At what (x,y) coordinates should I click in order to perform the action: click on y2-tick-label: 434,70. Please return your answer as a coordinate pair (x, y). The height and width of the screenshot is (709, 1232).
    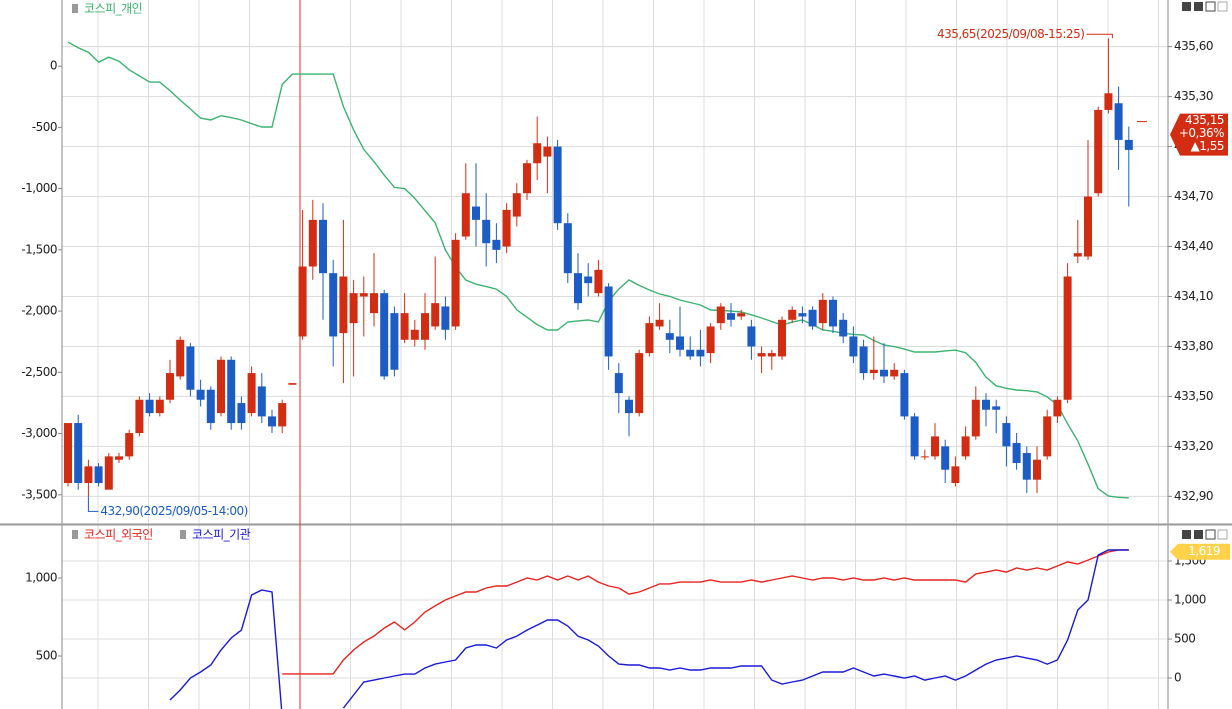
    Looking at the image, I should click on (1193, 196).